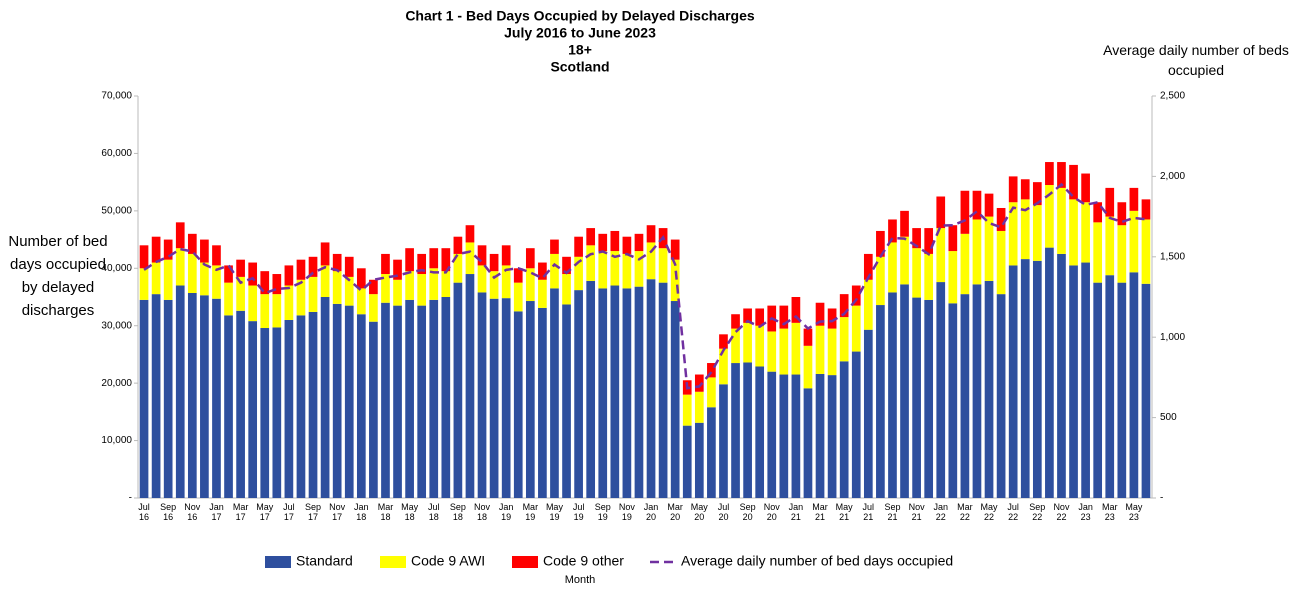 This screenshot has height=589, width=1312. I want to click on y-tick-label: 60,000, so click(116, 153).